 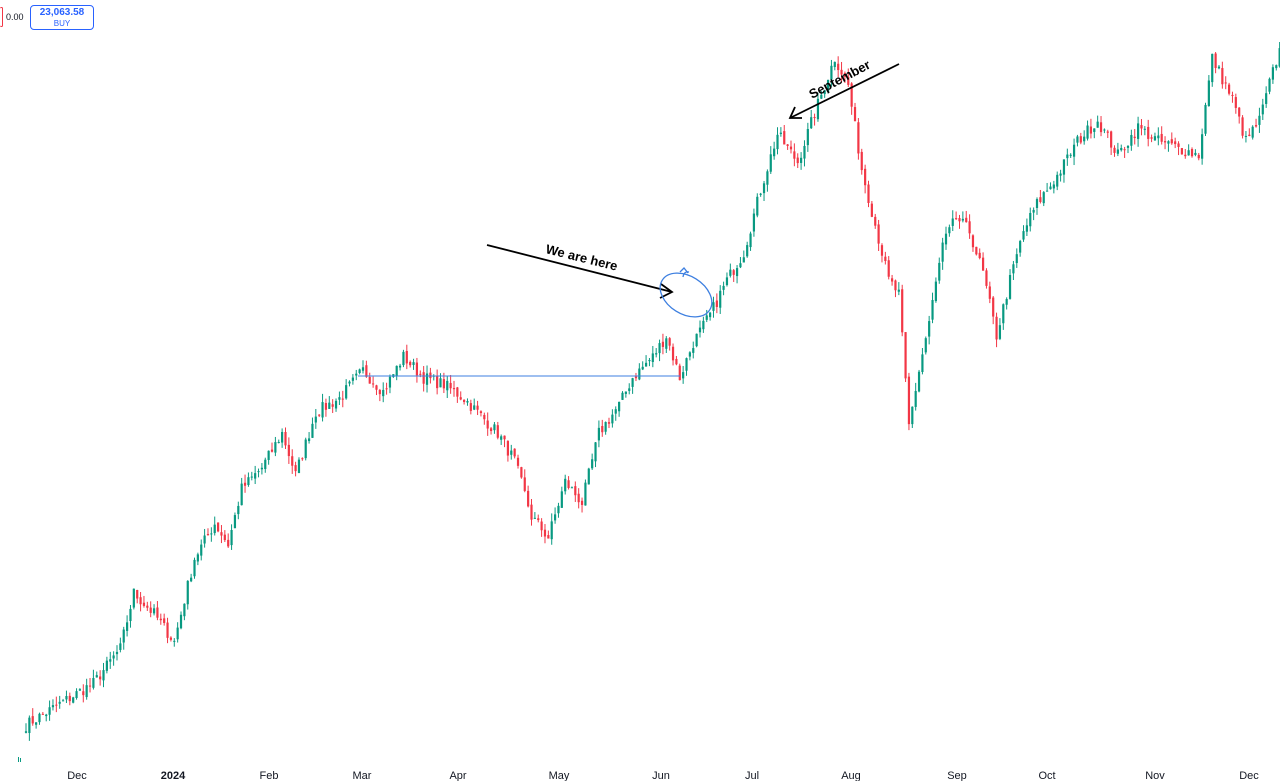 What do you see at coordinates (269, 775) in the screenshot?
I see `x-tick-label: Feb` at bounding box center [269, 775].